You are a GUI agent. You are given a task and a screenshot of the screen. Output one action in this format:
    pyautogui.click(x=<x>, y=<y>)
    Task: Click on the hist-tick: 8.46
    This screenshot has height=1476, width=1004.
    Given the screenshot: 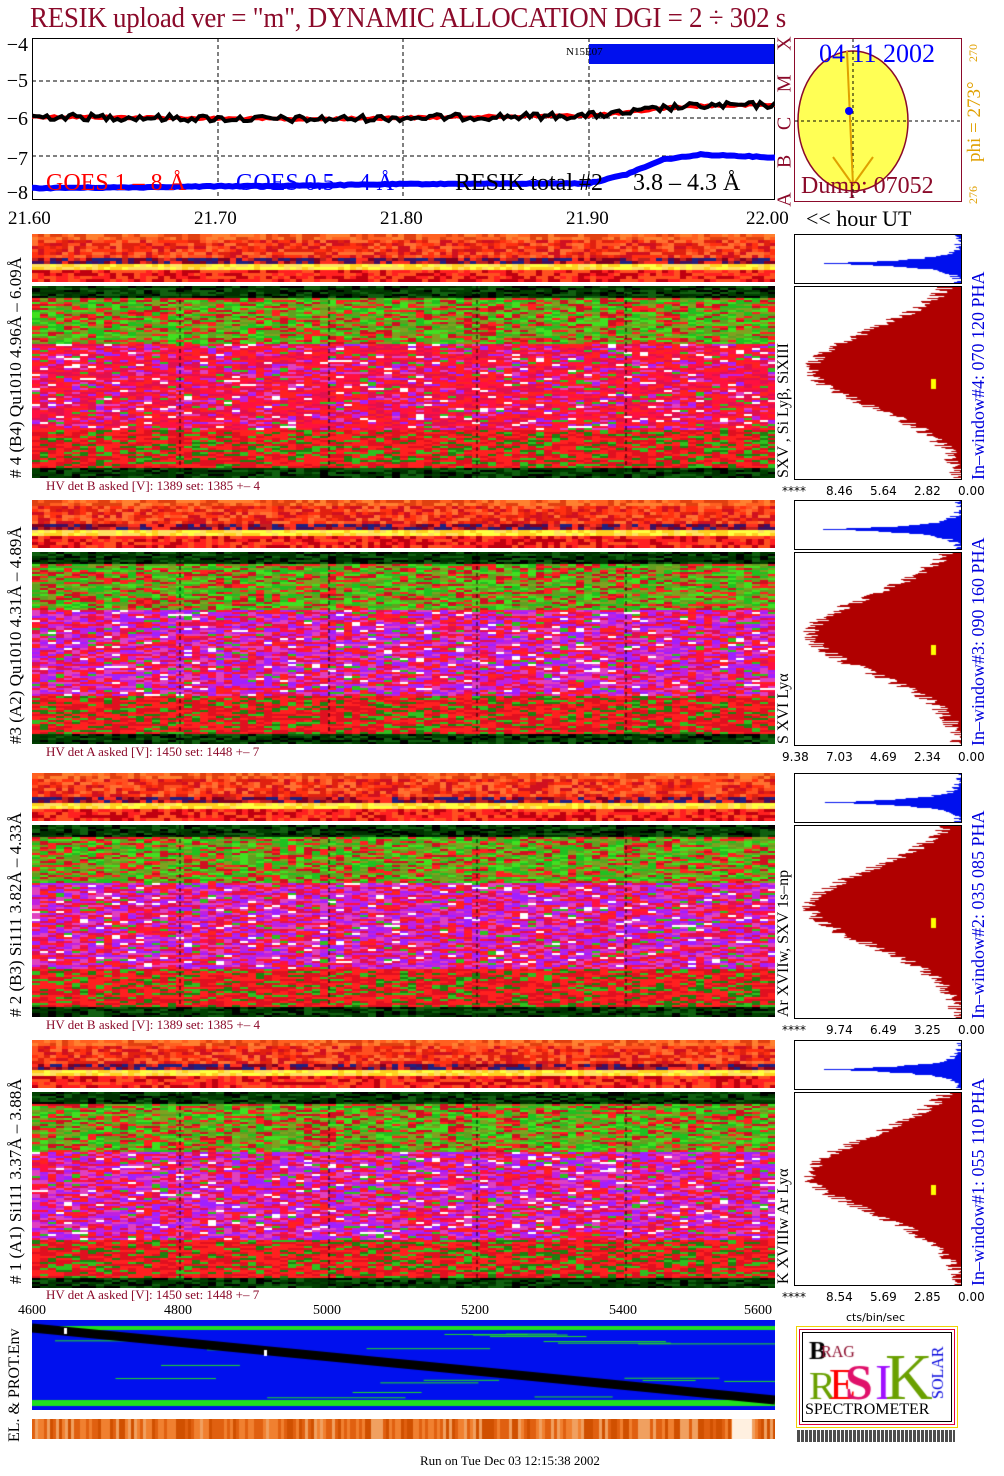 What is the action you would take?
    pyautogui.click(x=839, y=491)
    